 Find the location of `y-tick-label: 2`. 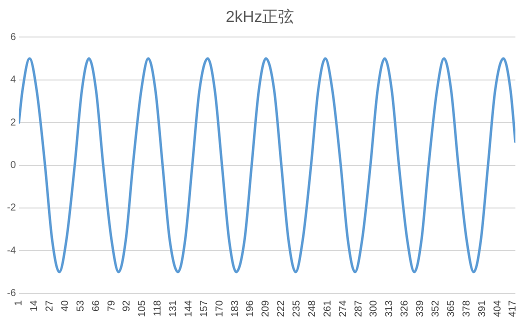

y-tick-label: 2 is located at coordinates (13, 122).